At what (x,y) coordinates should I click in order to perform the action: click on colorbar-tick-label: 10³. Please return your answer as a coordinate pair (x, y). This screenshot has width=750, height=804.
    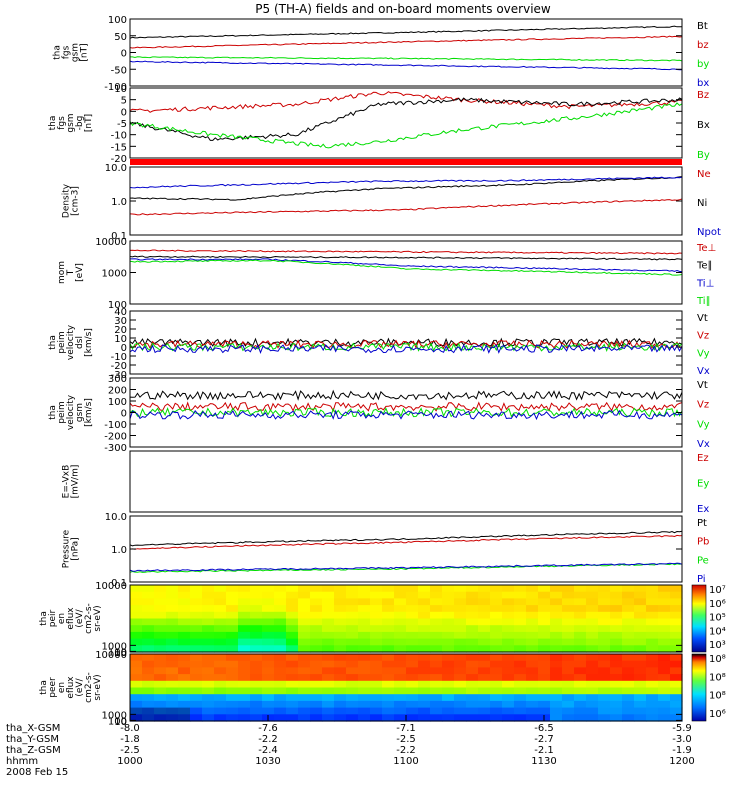
    Looking at the image, I should click on (717, 645).